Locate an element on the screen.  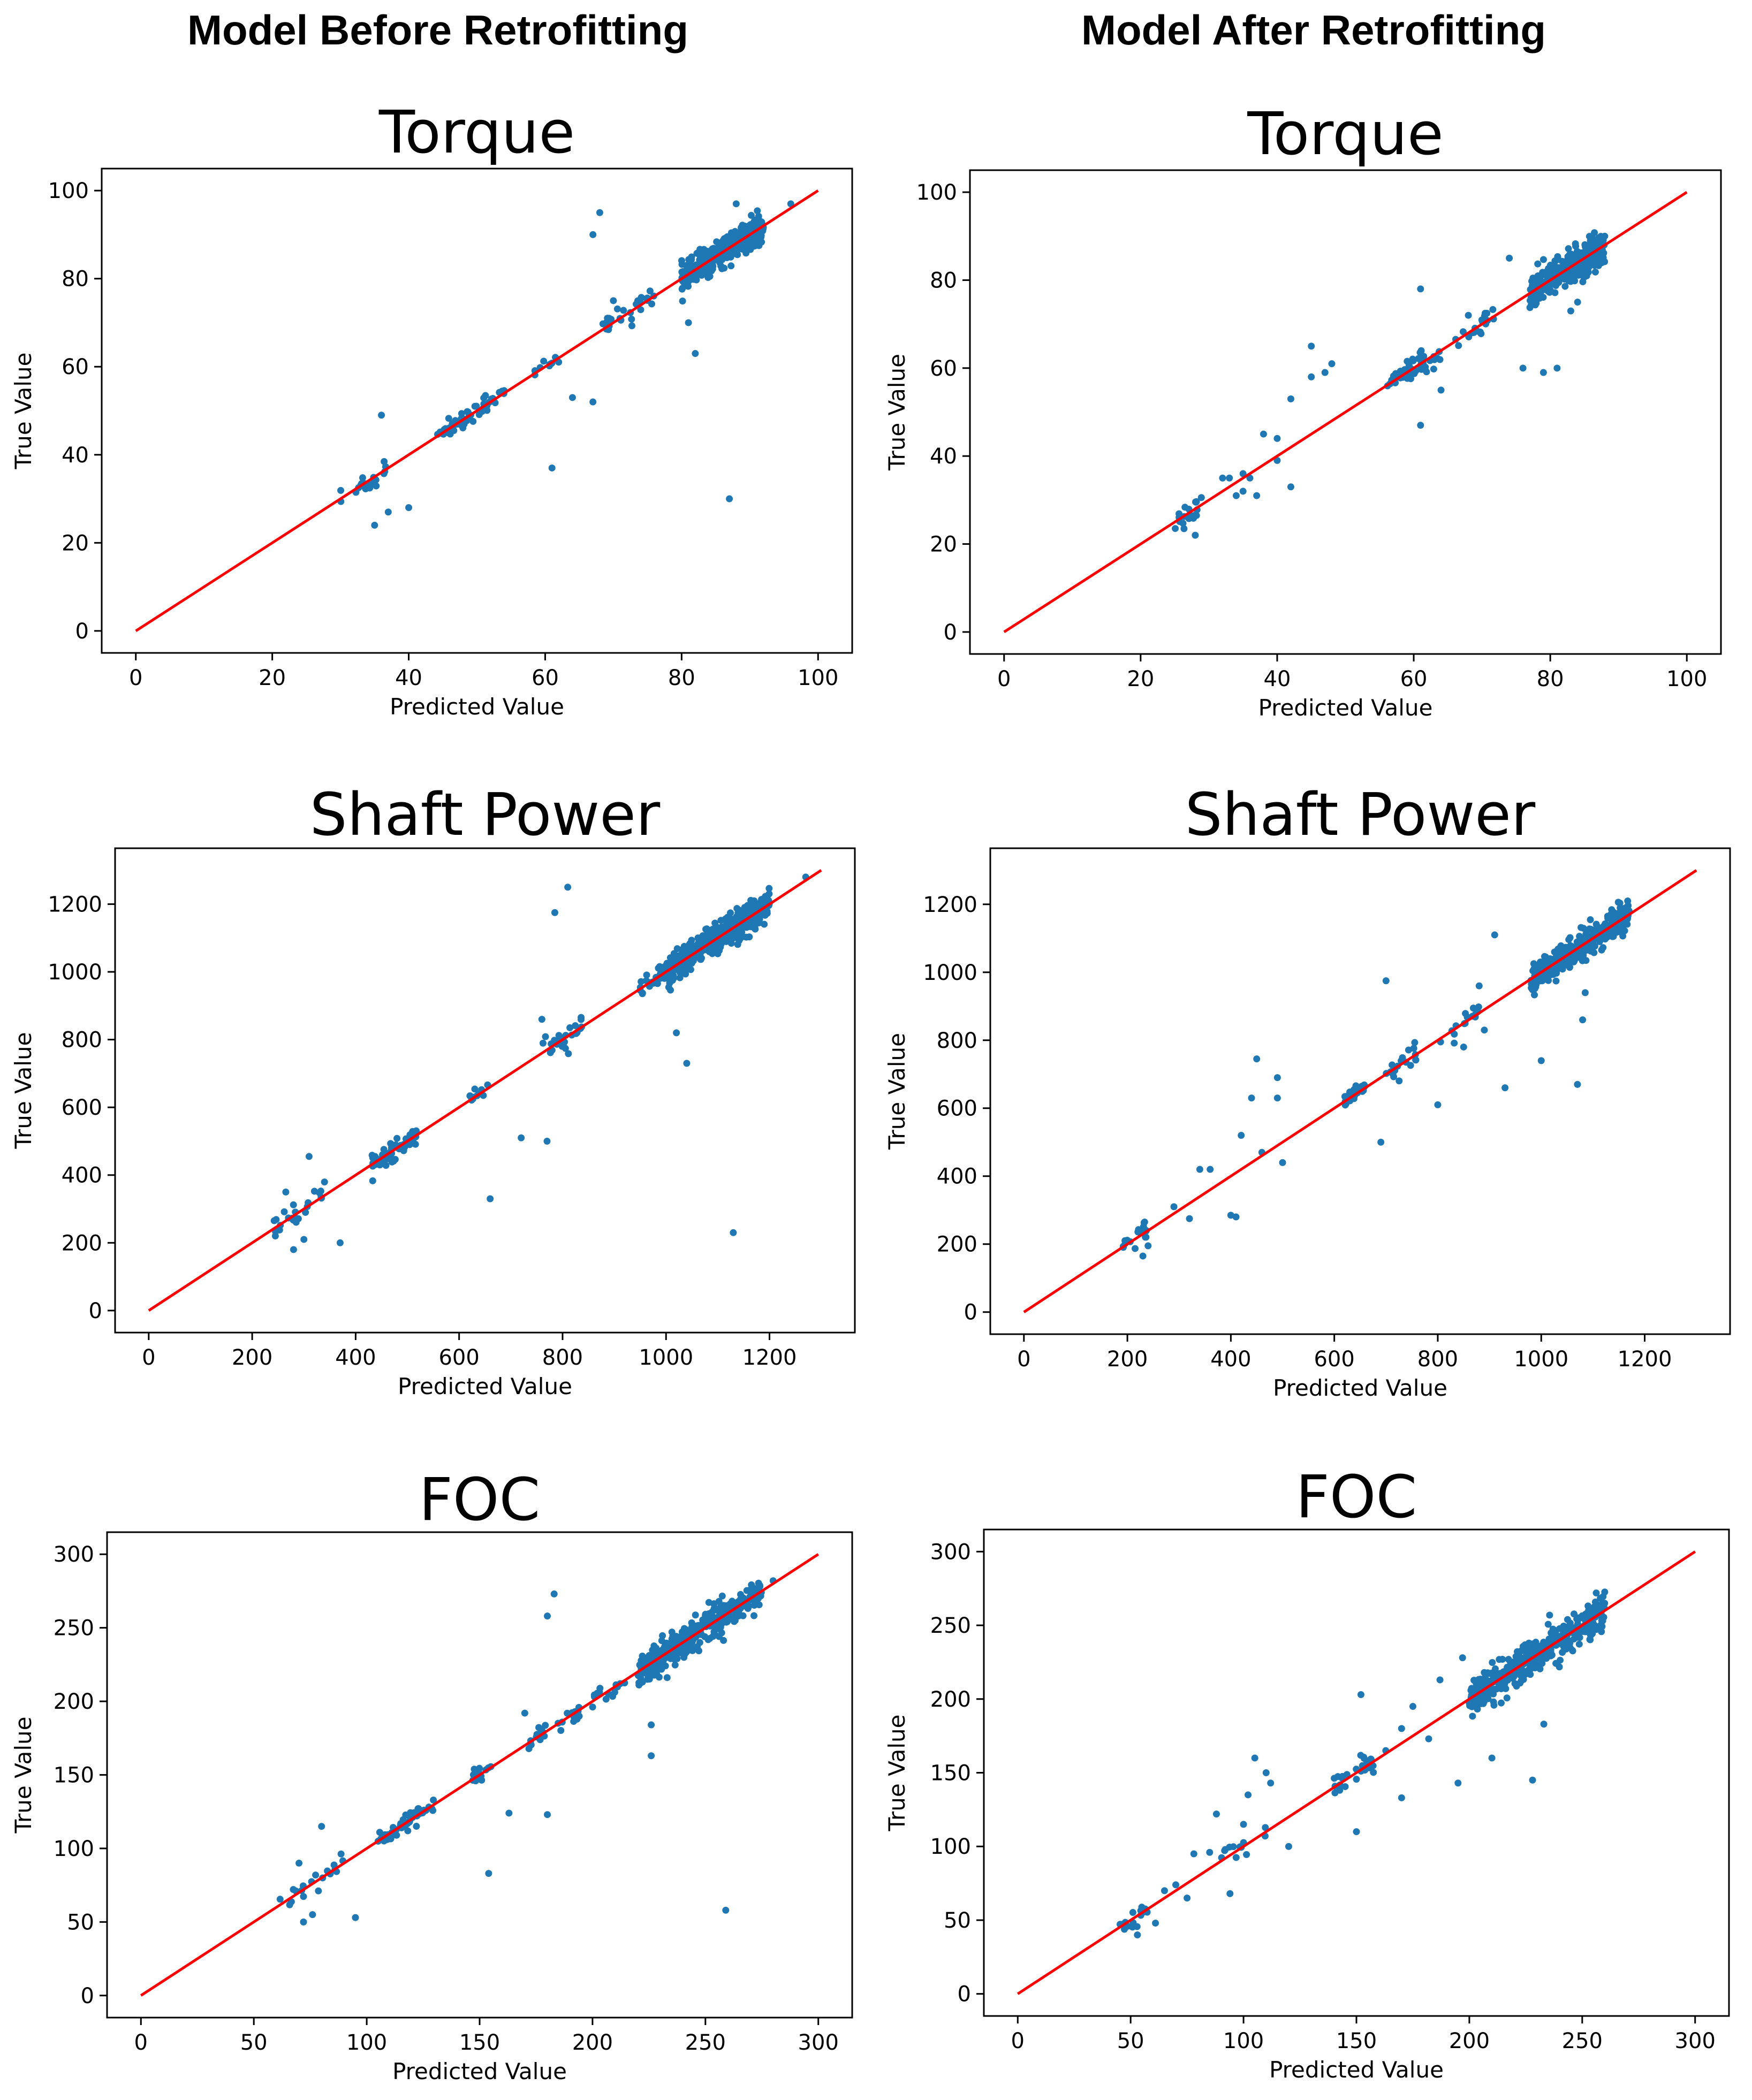
x-tick-label: 150 is located at coordinates (1356, 2041).